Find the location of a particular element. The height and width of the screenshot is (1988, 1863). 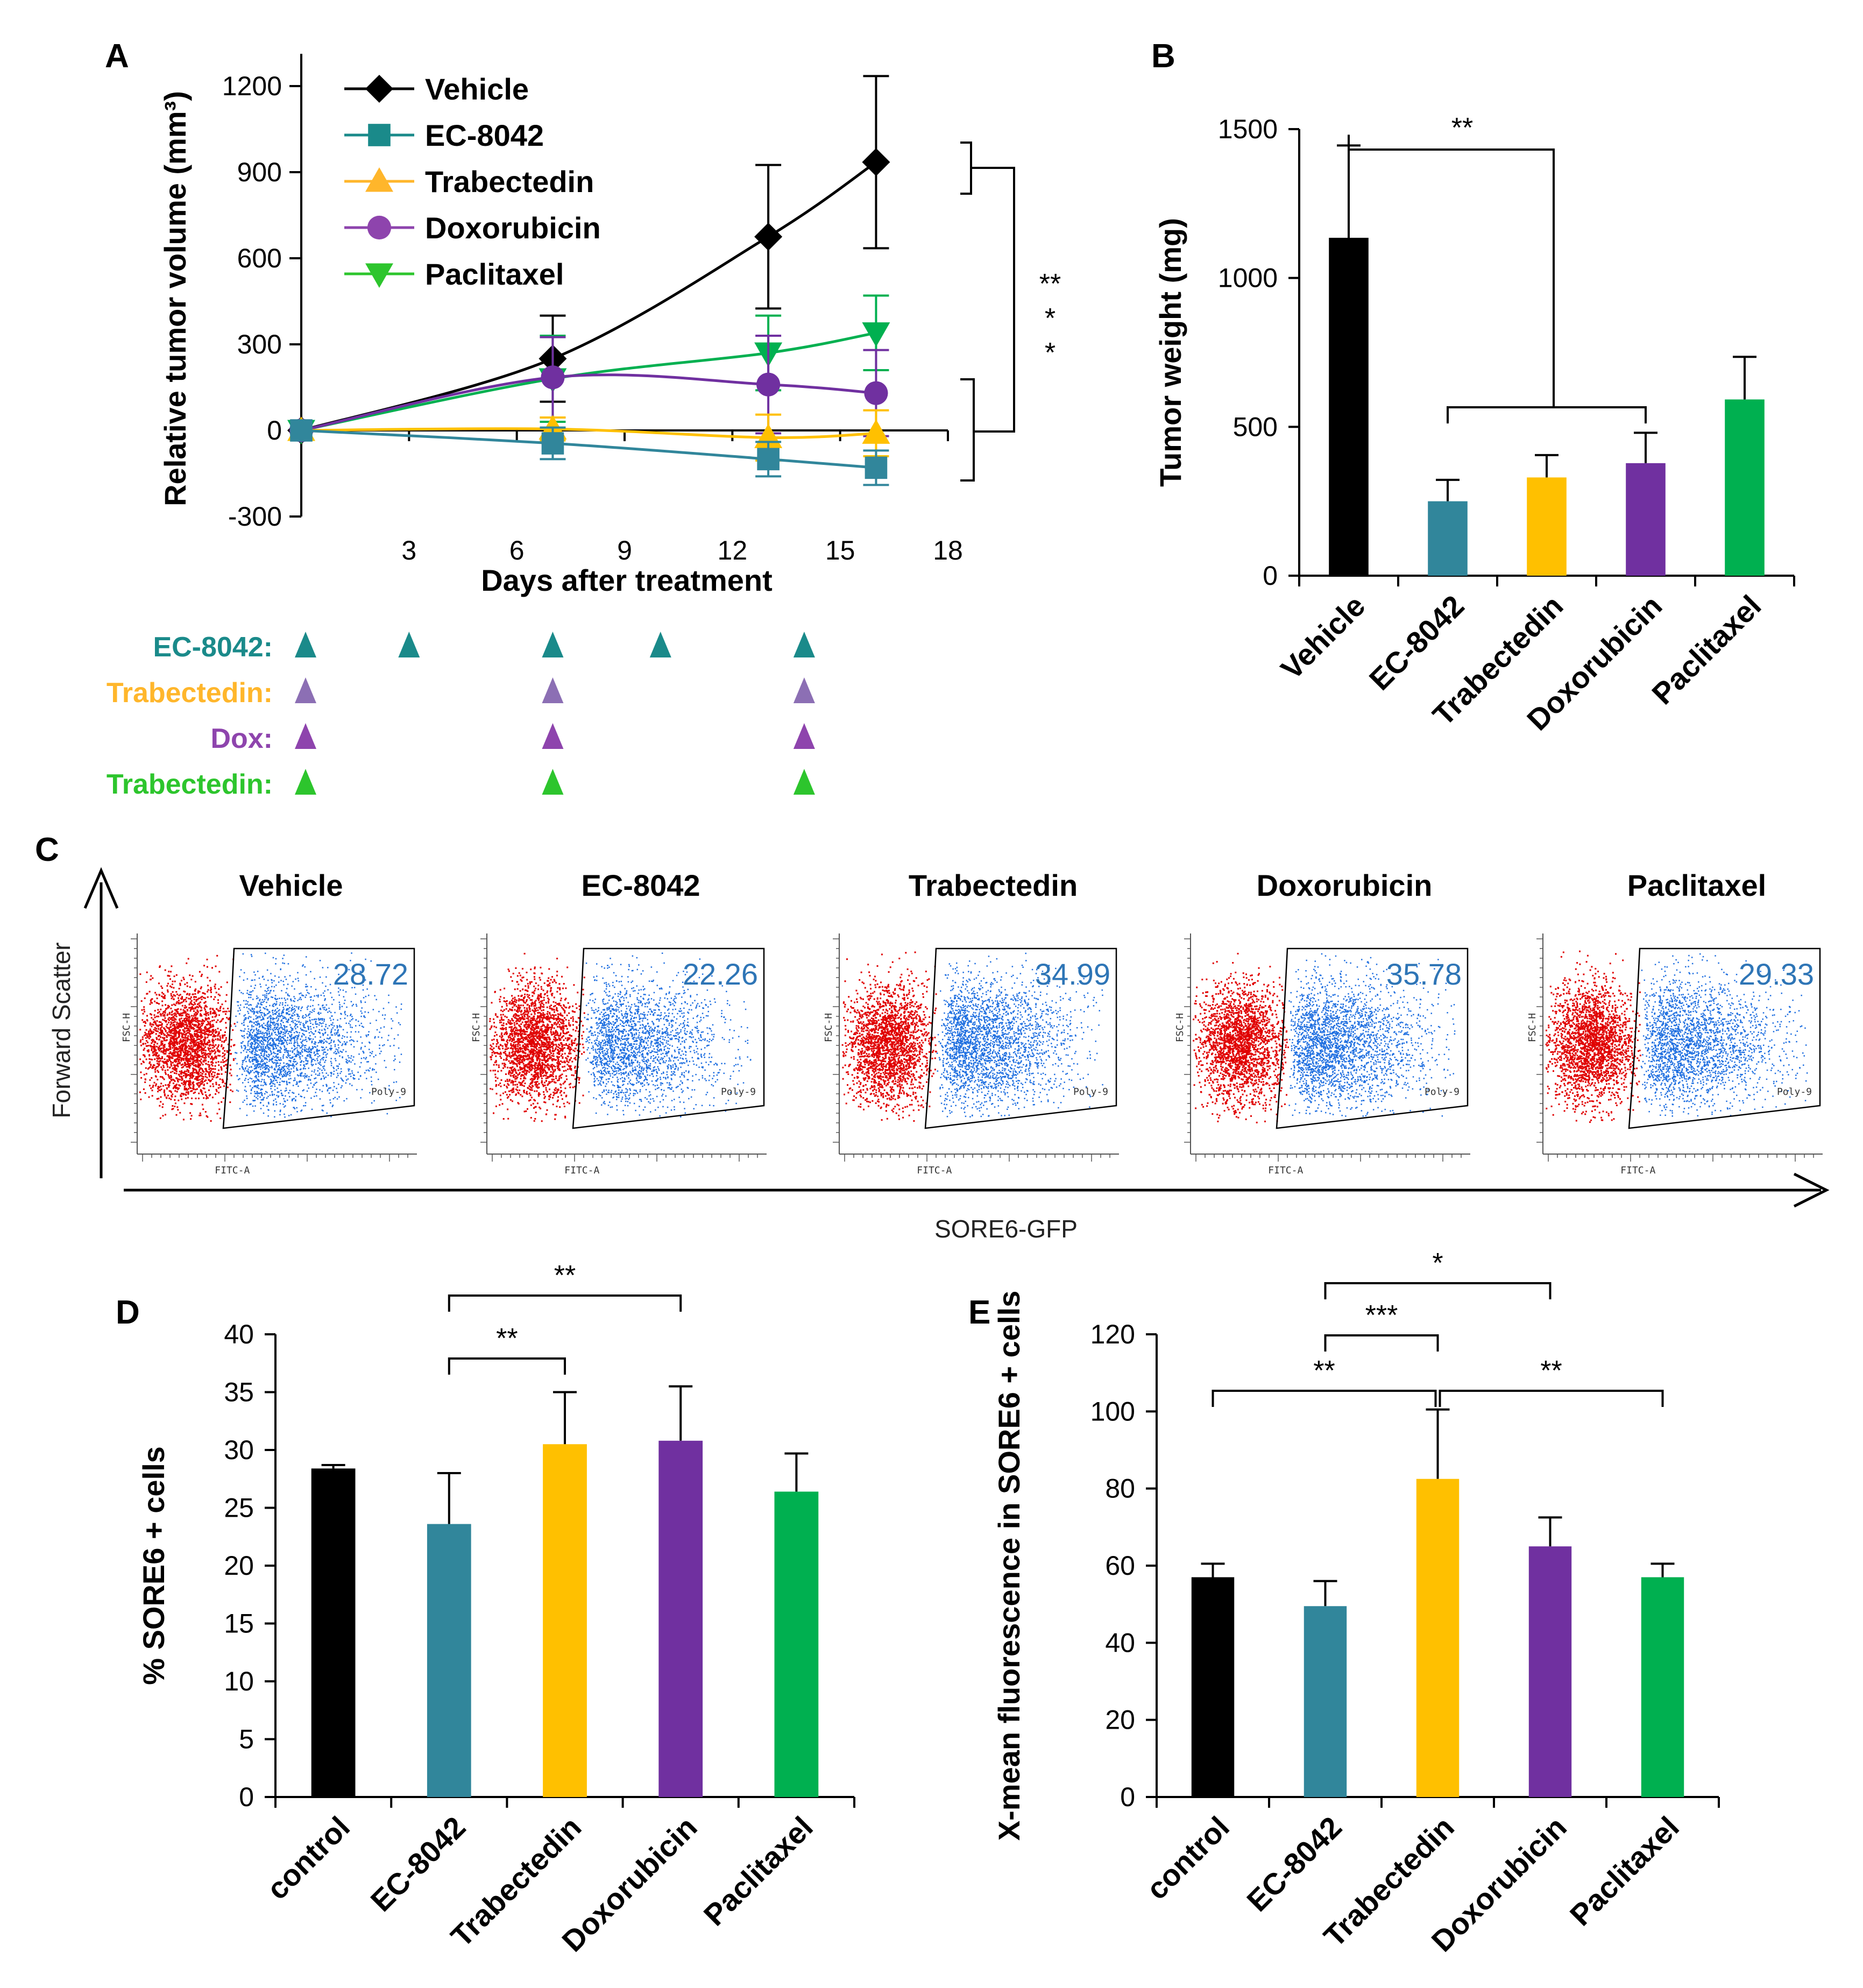

panel-label-c: C is located at coordinates (47, 849).